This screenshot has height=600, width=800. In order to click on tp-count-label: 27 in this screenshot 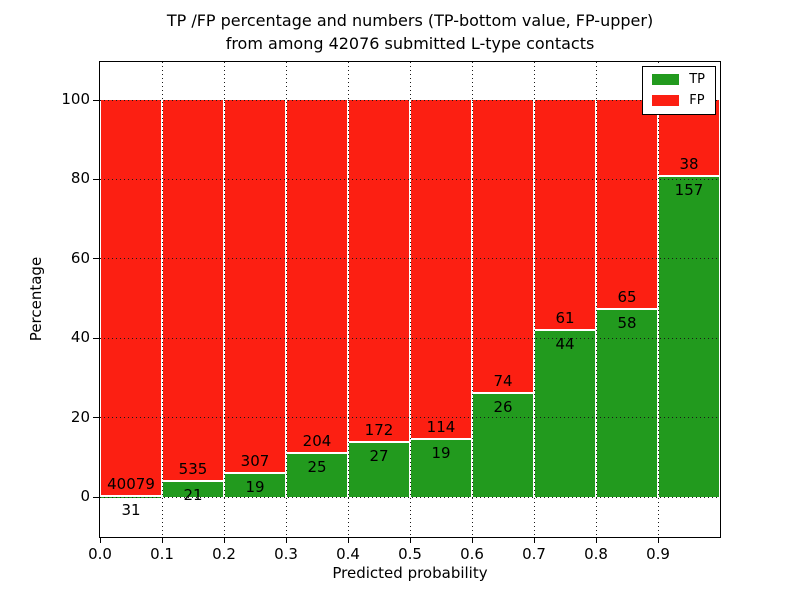, I will do `click(379, 456)`.